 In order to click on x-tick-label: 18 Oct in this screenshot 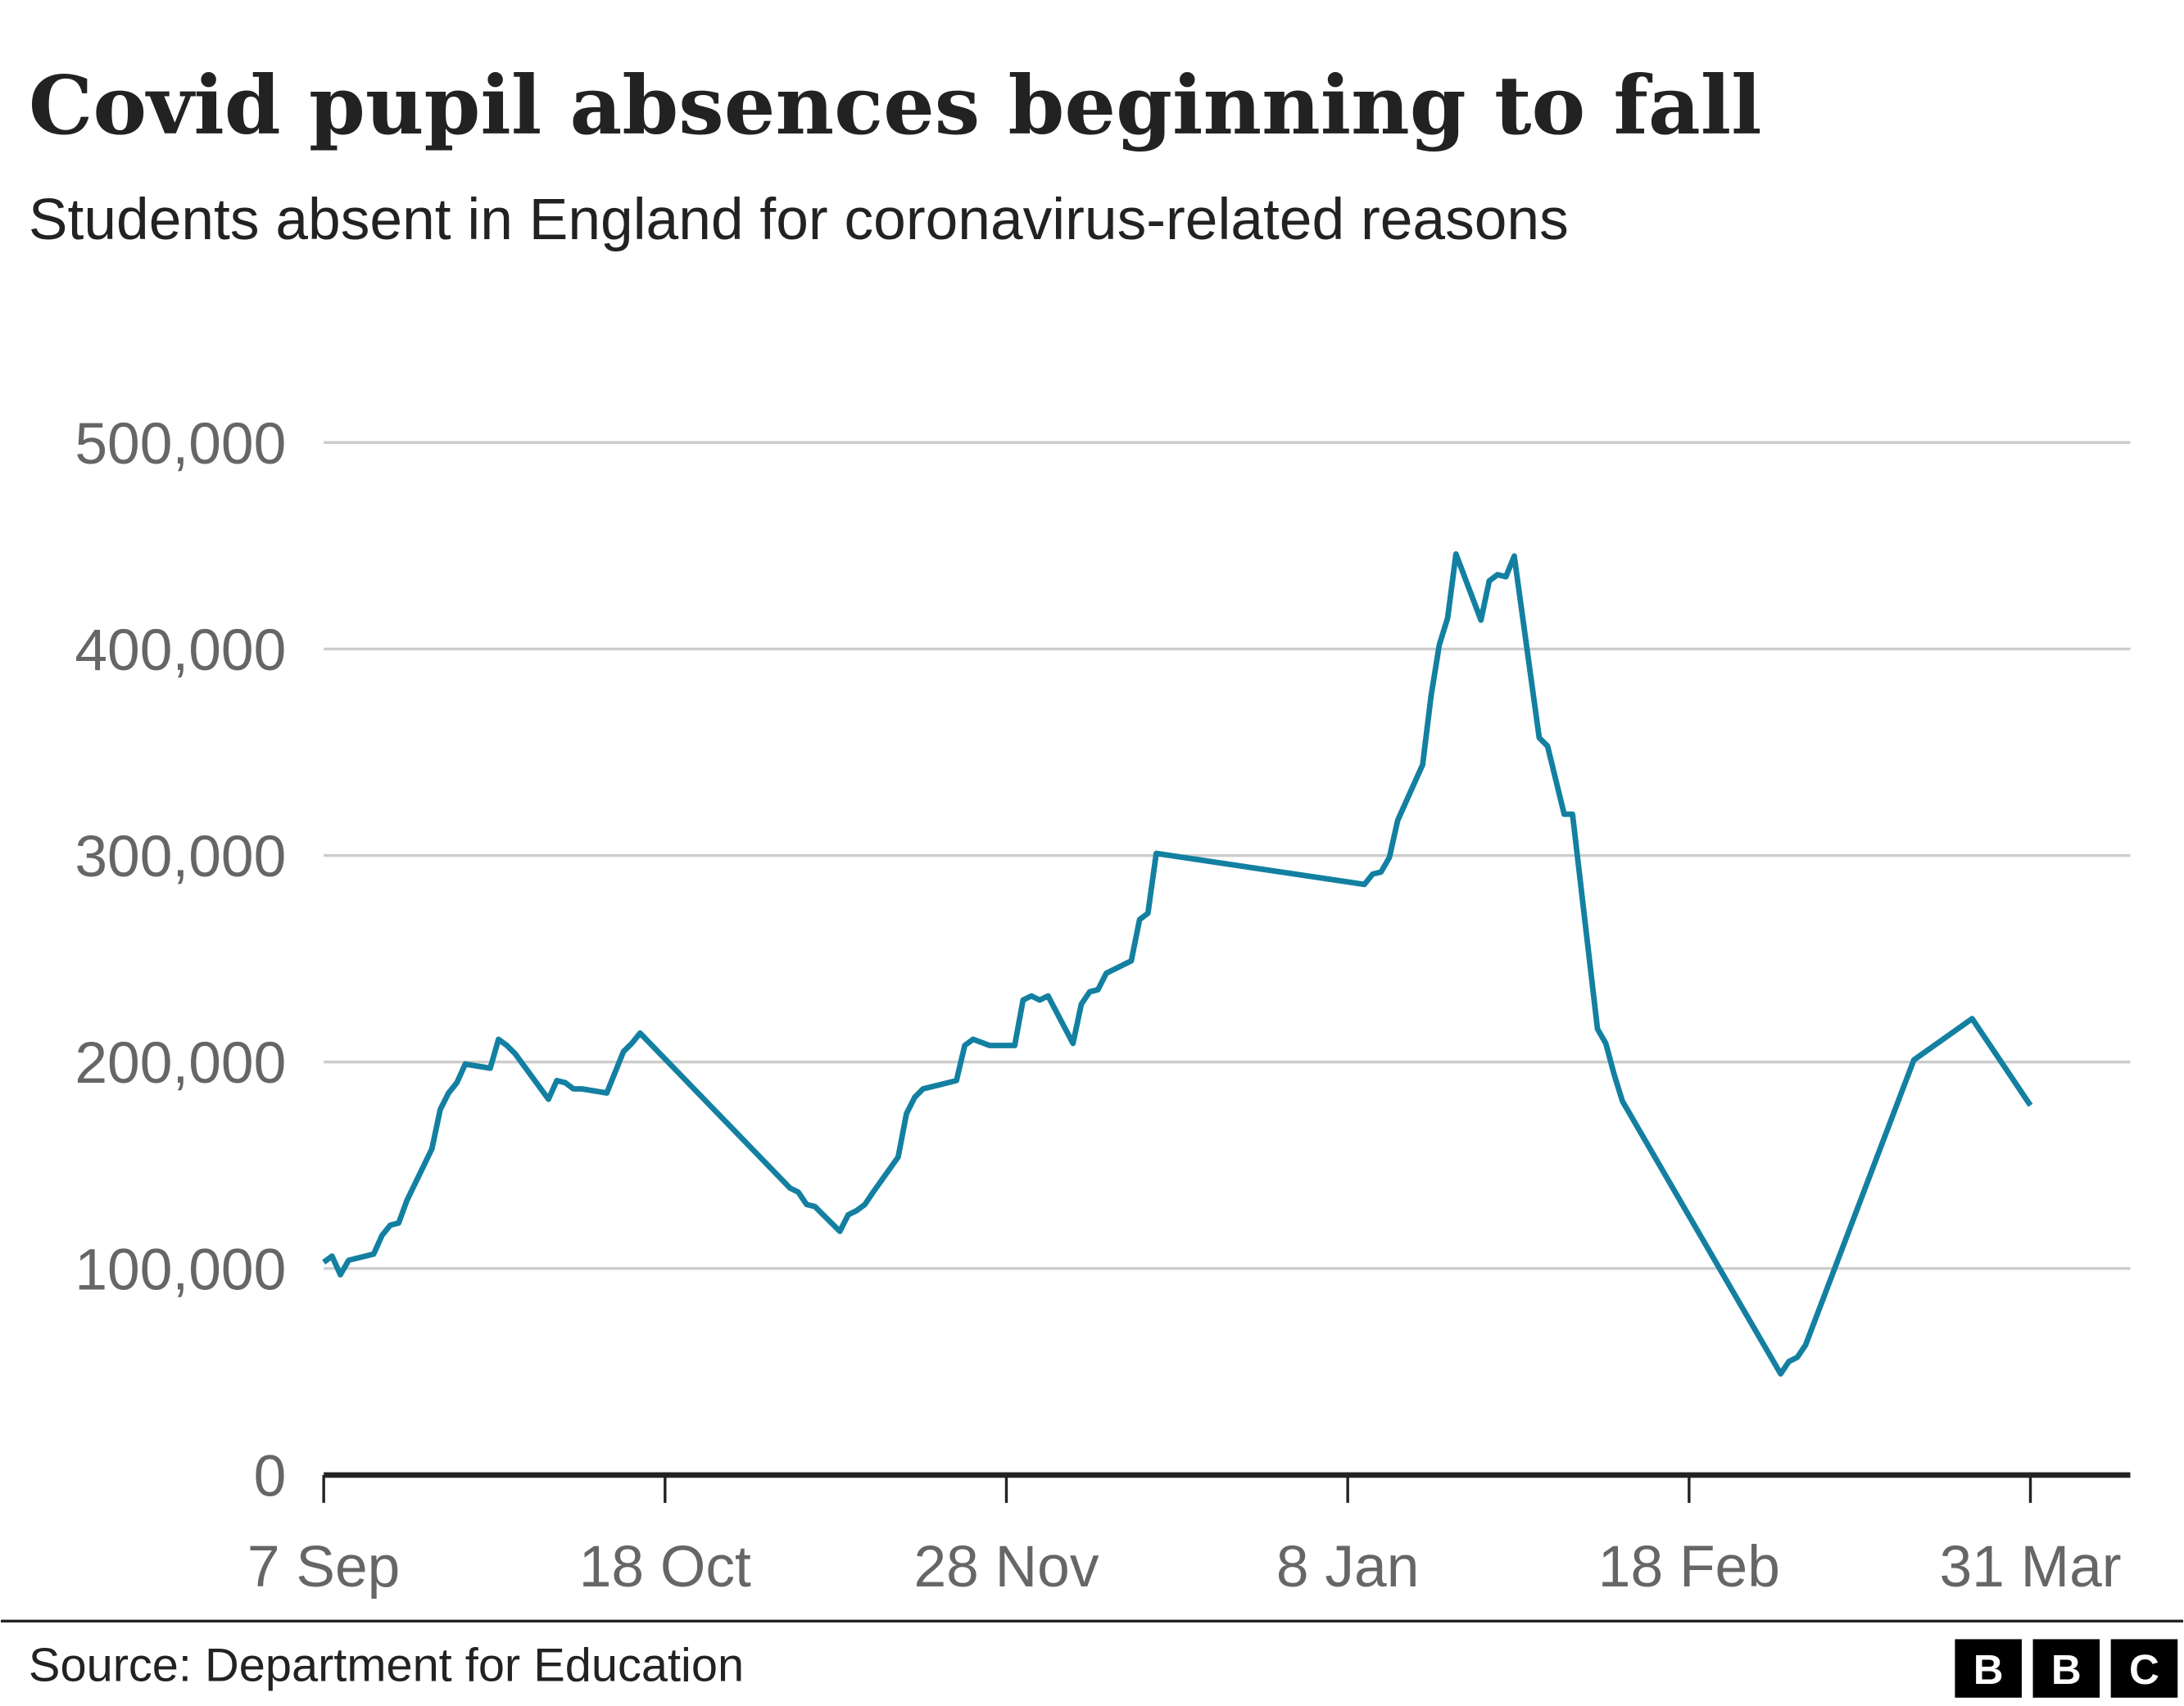, I will do `click(665, 1567)`.